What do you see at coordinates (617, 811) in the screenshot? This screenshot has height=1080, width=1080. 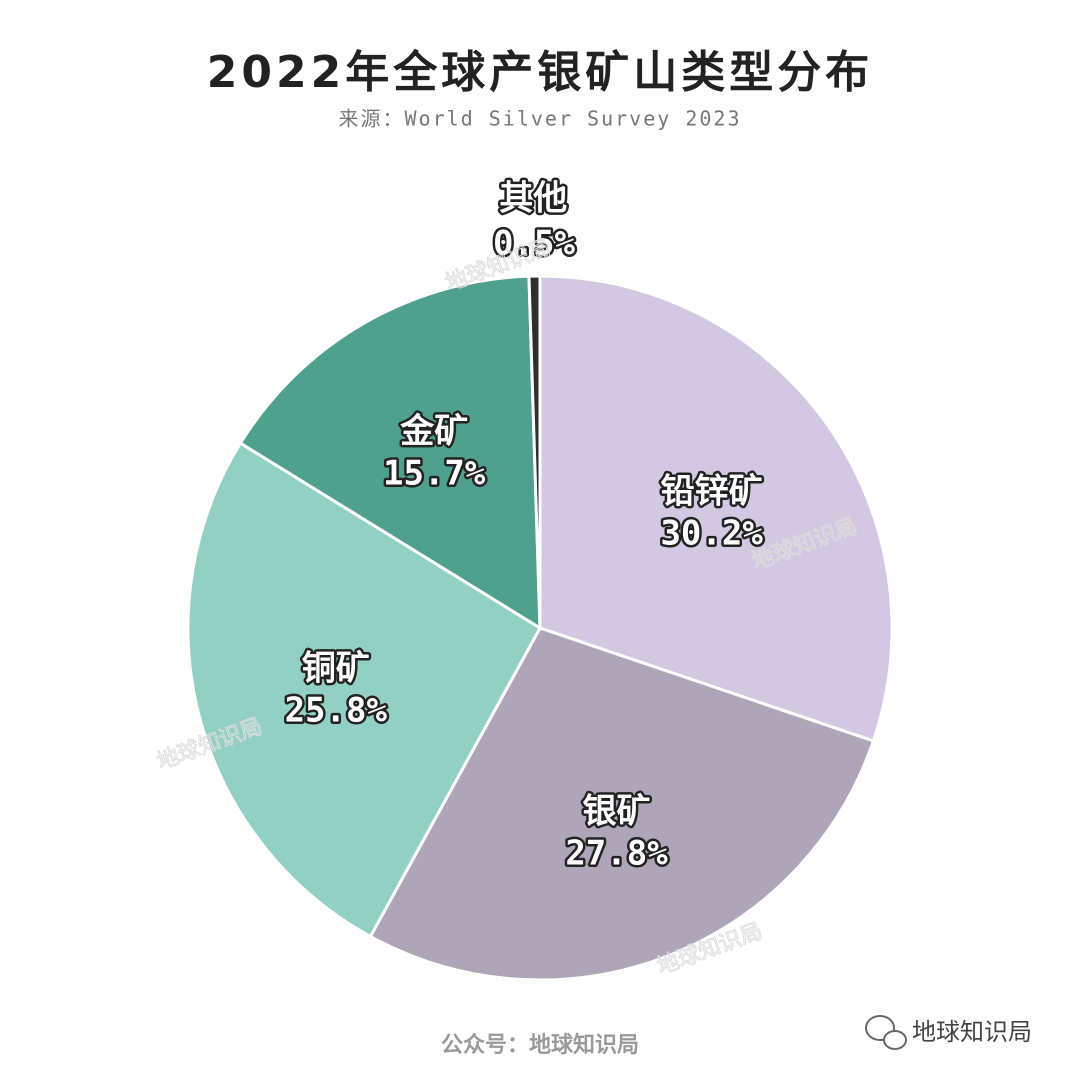 I see `slice-label: 银矿` at bounding box center [617, 811].